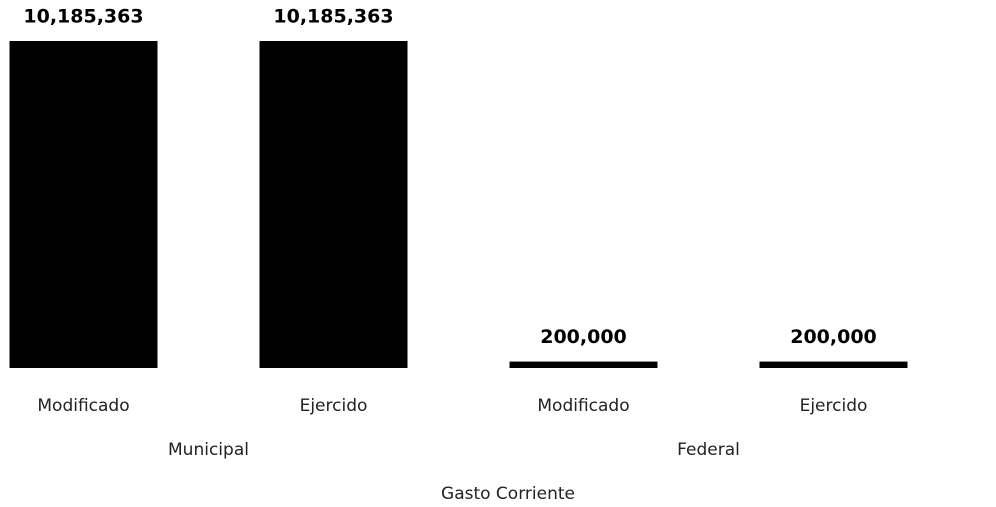  I want to click on x-axis-title: Gasto Corriente, so click(508, 494).